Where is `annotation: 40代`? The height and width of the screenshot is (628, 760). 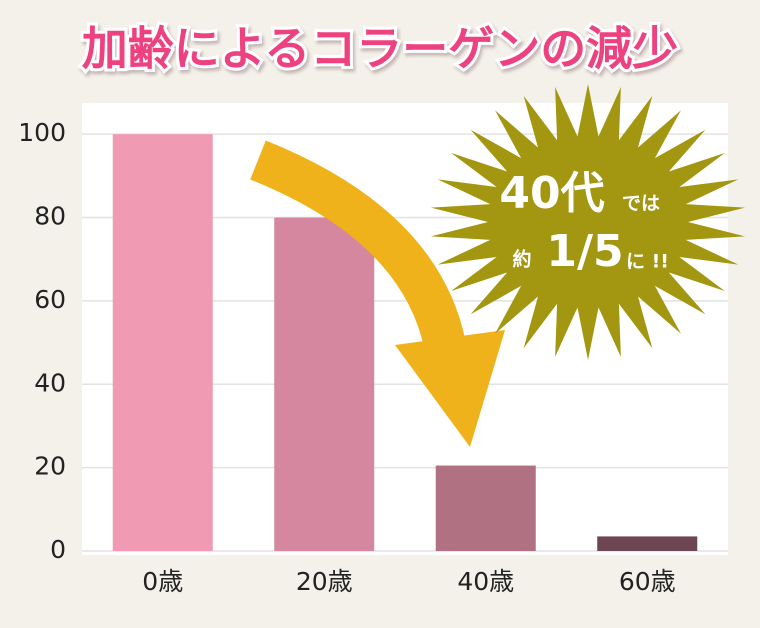 annotation: 40代 is located at coordinates (551, 193).